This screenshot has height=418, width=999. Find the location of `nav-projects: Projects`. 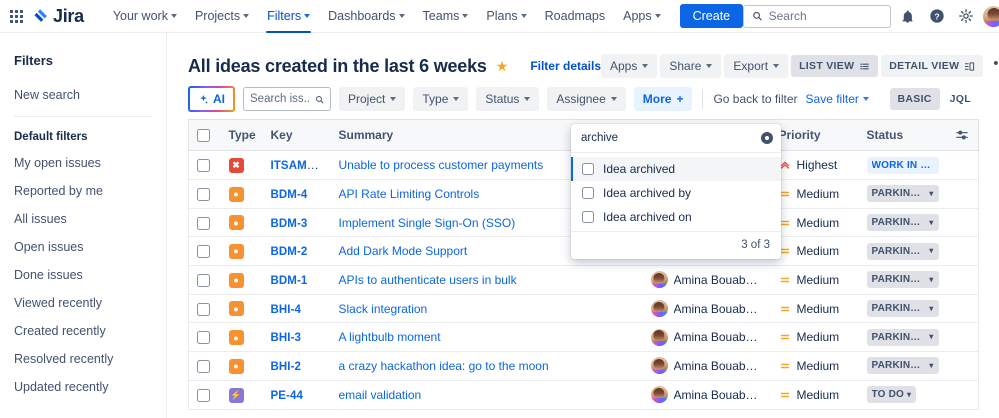

nav-projects: Projects is located at coordinates (222, 16).